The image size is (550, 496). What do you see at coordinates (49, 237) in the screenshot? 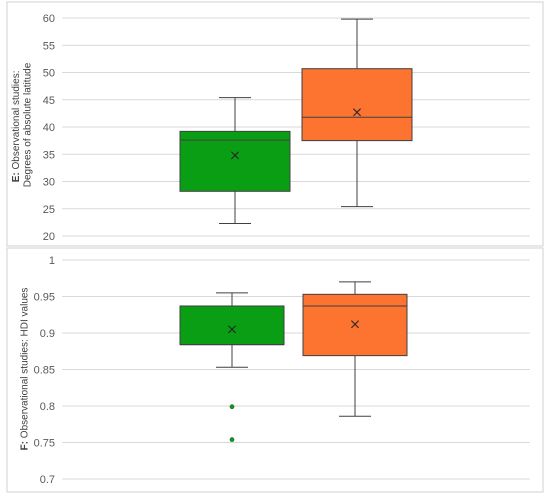
I see `y-tick-label: 20` at bounding box center [49, 237].